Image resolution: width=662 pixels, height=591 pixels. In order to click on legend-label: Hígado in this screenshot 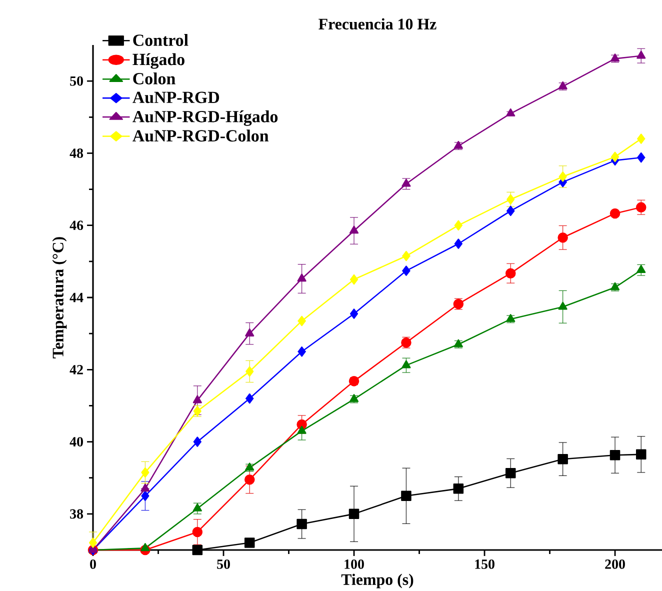, I will do `click(158, 61)`.